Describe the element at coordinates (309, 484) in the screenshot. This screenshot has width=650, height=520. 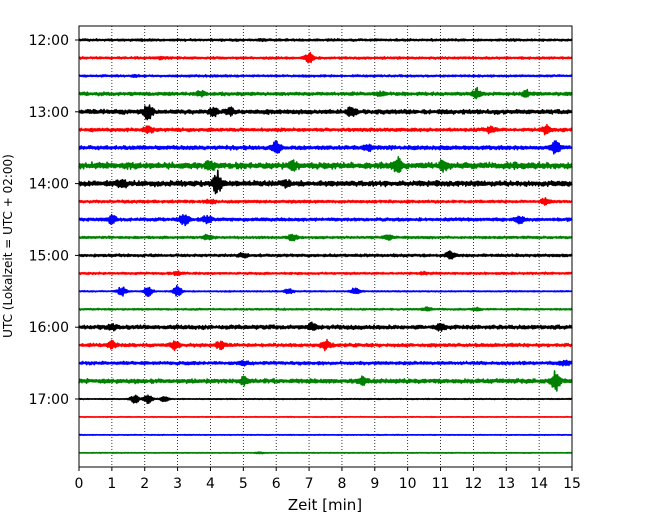
I see `x-tick-label: 7` at that location.